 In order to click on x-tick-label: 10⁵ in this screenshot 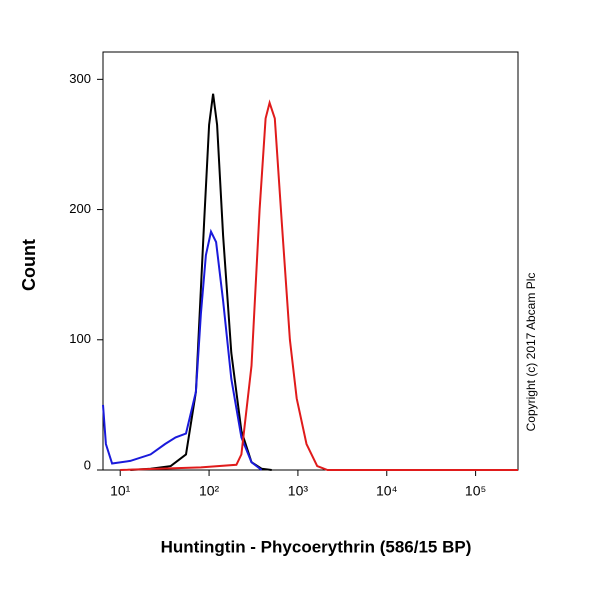, I will do `click(475, 491)`.